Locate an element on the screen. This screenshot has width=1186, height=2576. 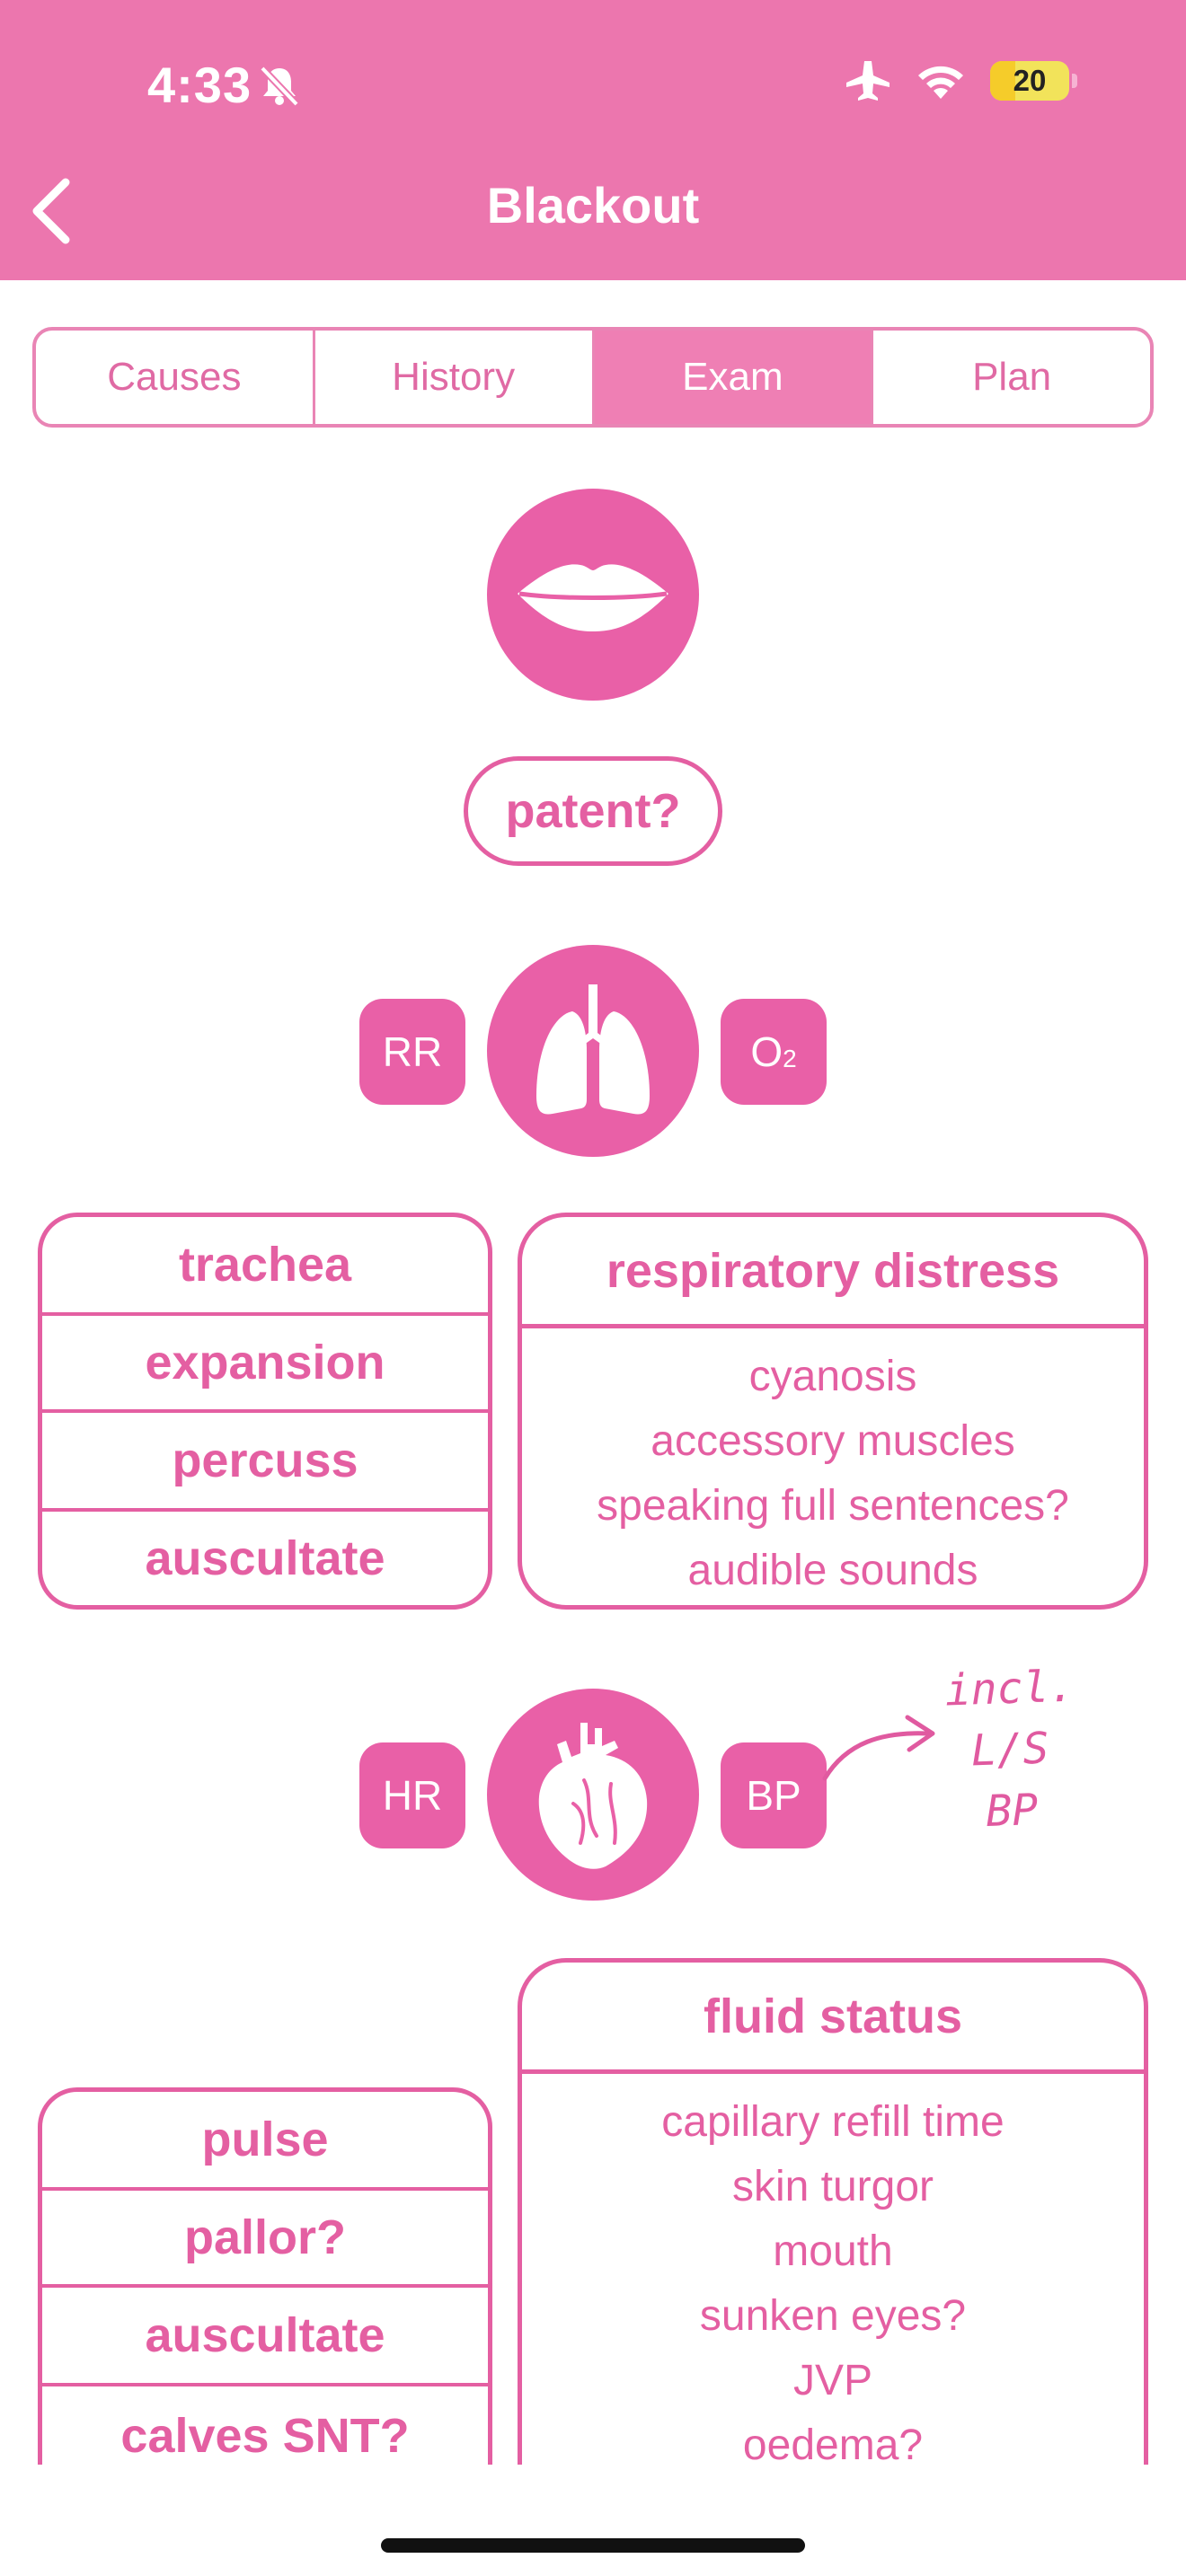
info-line: mouth is located at coordinates (833, 2251).